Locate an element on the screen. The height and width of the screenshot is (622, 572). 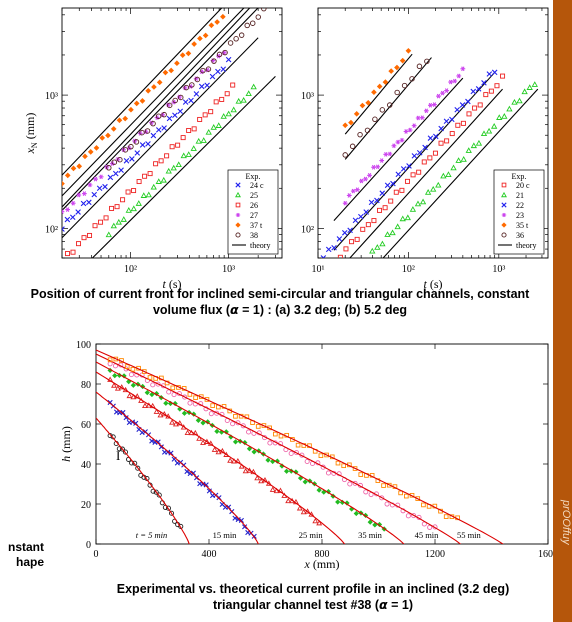
series-circle is located at coordinates (386, 108).